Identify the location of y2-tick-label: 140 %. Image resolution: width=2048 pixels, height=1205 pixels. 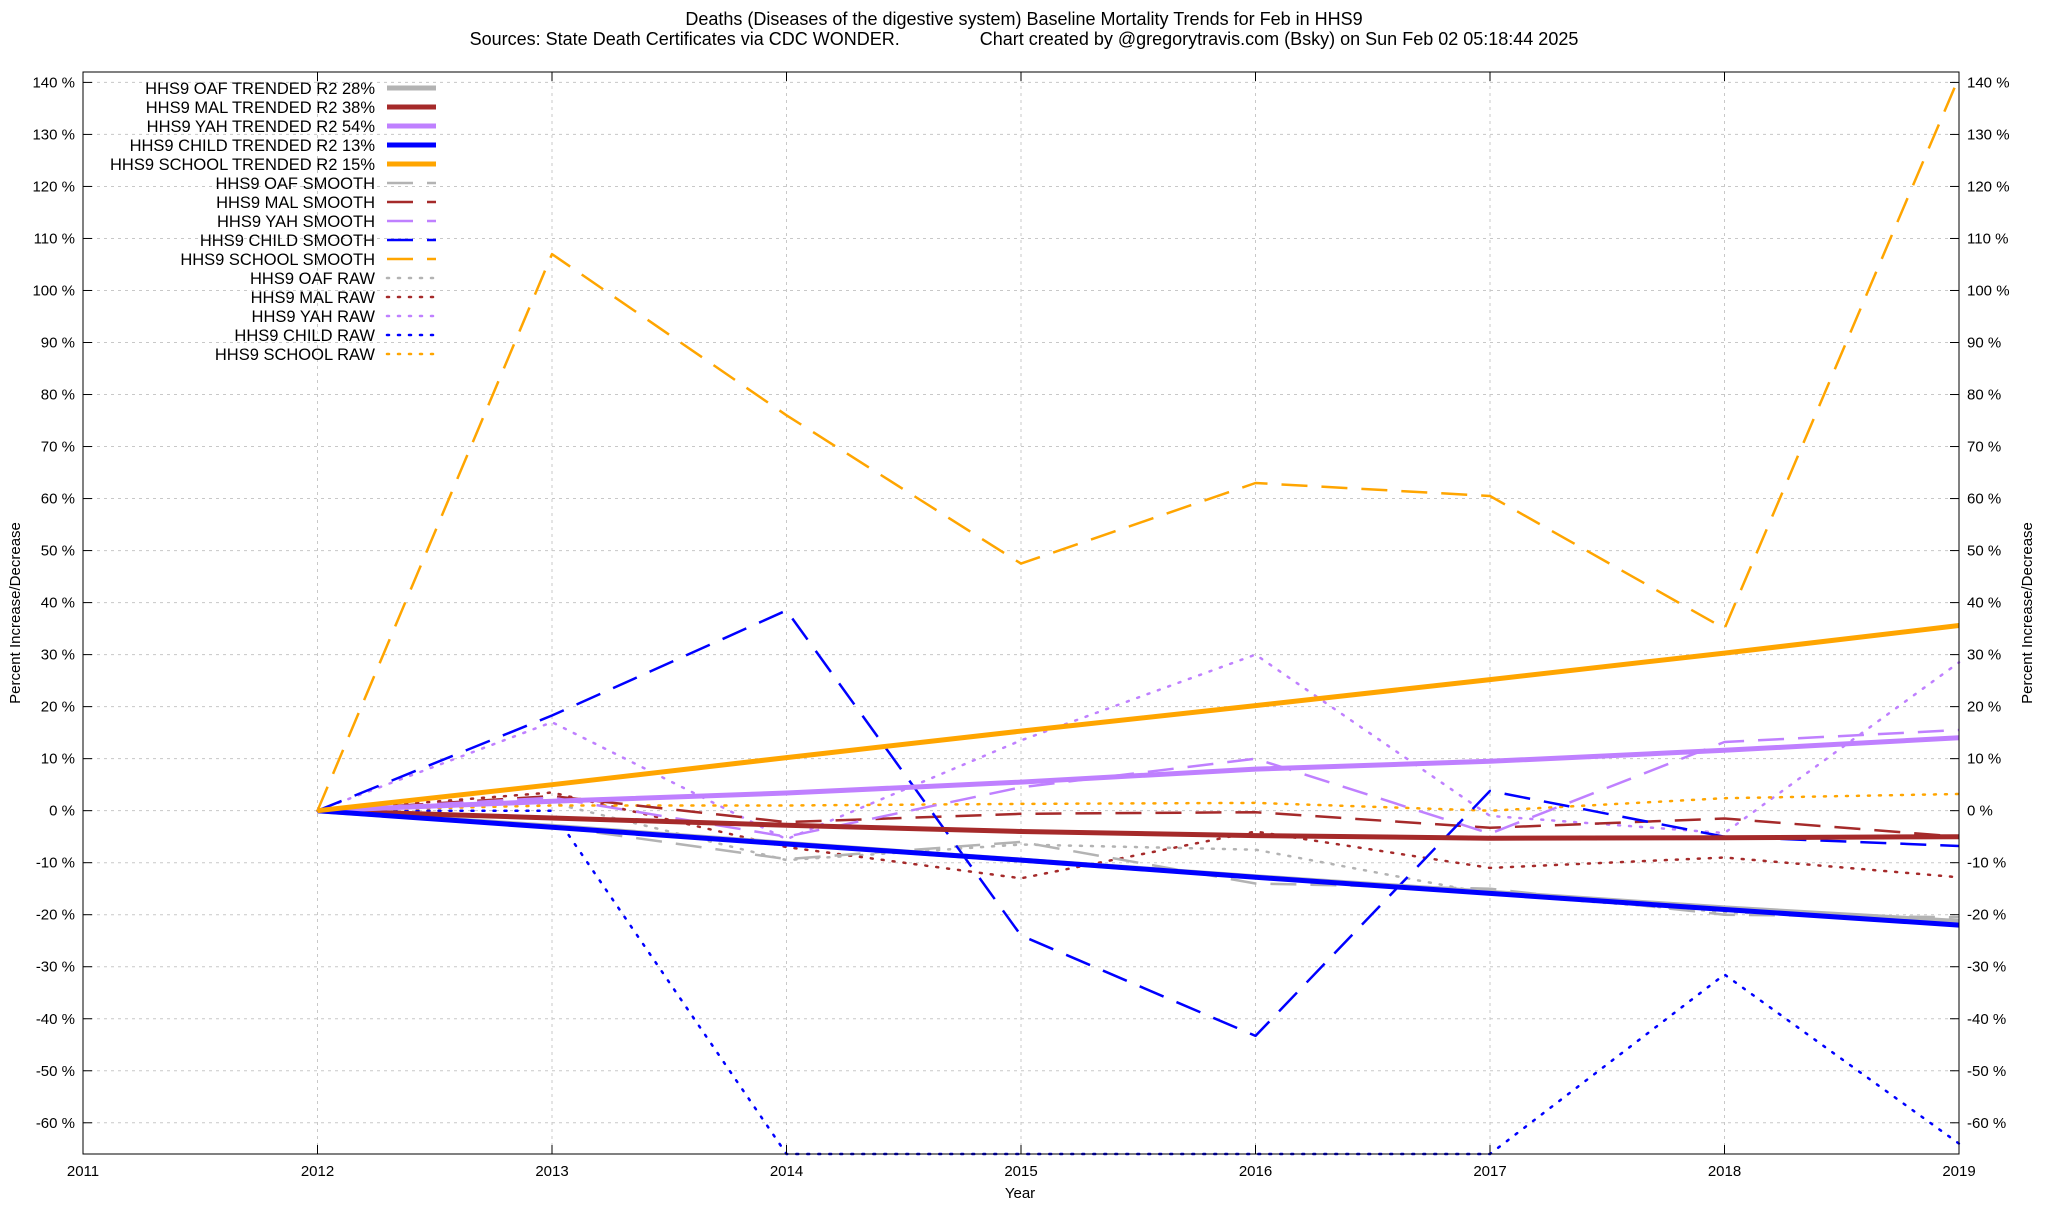
(1988, 82).